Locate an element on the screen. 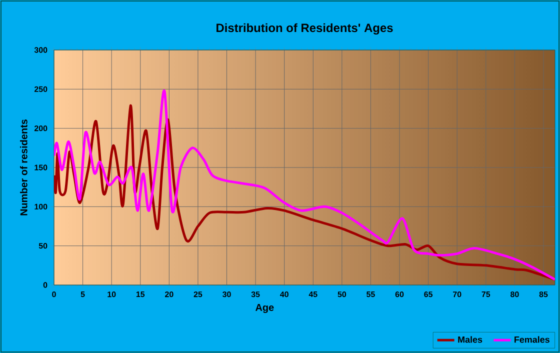  legend-label: Females is located at coordinates (532, 339).